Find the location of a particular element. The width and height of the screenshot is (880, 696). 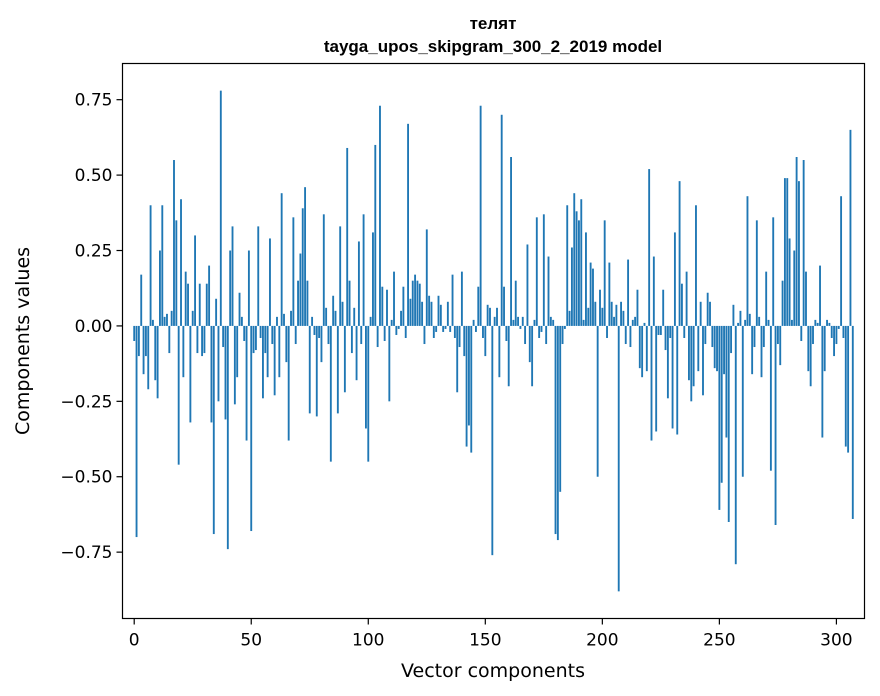

y-tick-label: −0.25 is located at coordinates (86, 402).